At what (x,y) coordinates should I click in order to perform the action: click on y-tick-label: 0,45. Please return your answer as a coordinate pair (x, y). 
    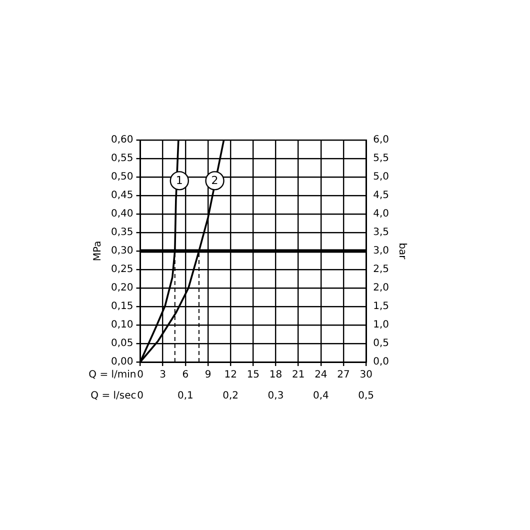
    Looking at the image, I should click on (122, 196).